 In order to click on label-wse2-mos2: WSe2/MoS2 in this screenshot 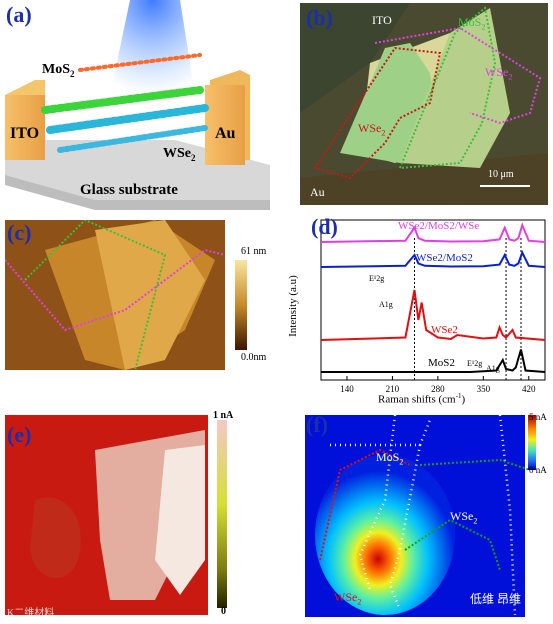, I will do `click(444, 258)`.